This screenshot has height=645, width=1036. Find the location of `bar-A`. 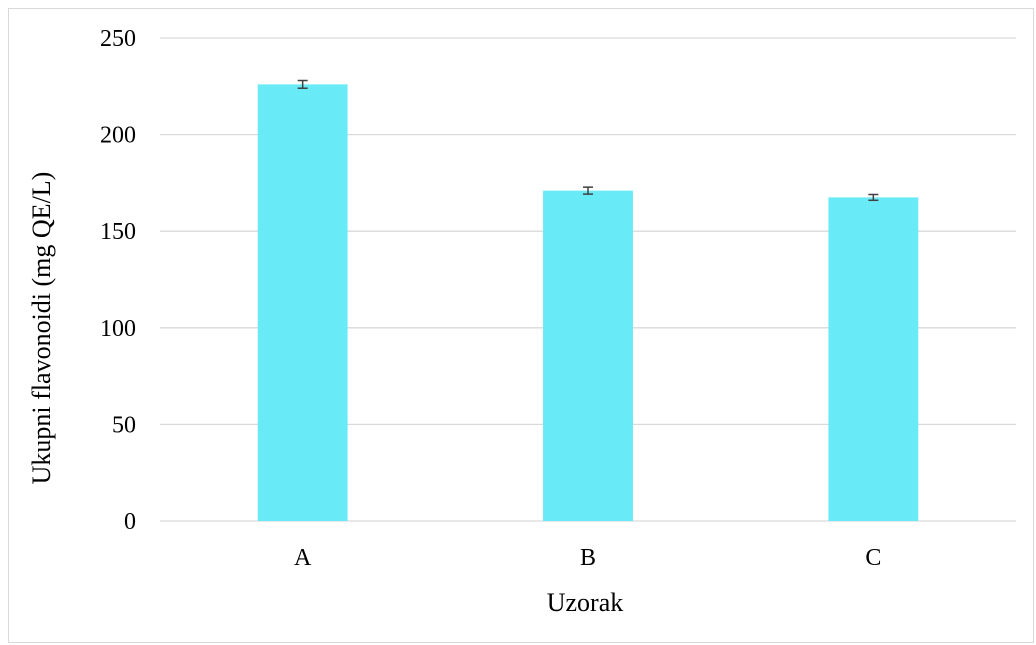

bar-A is located at coordinates (302, 303).